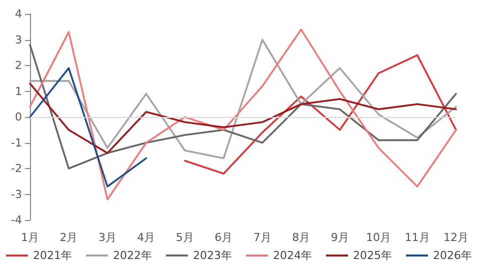 The image size is (478, 270). Describe the element at coordinates (16, 168) in the screenshot. I see `y-tick-label: -2` at that location.